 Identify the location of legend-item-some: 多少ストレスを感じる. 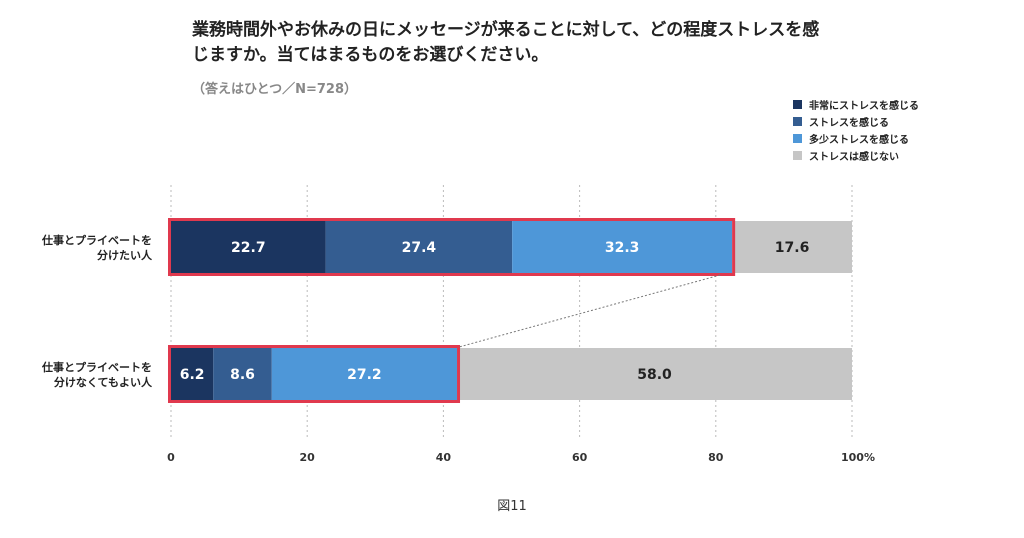
(856, 138).